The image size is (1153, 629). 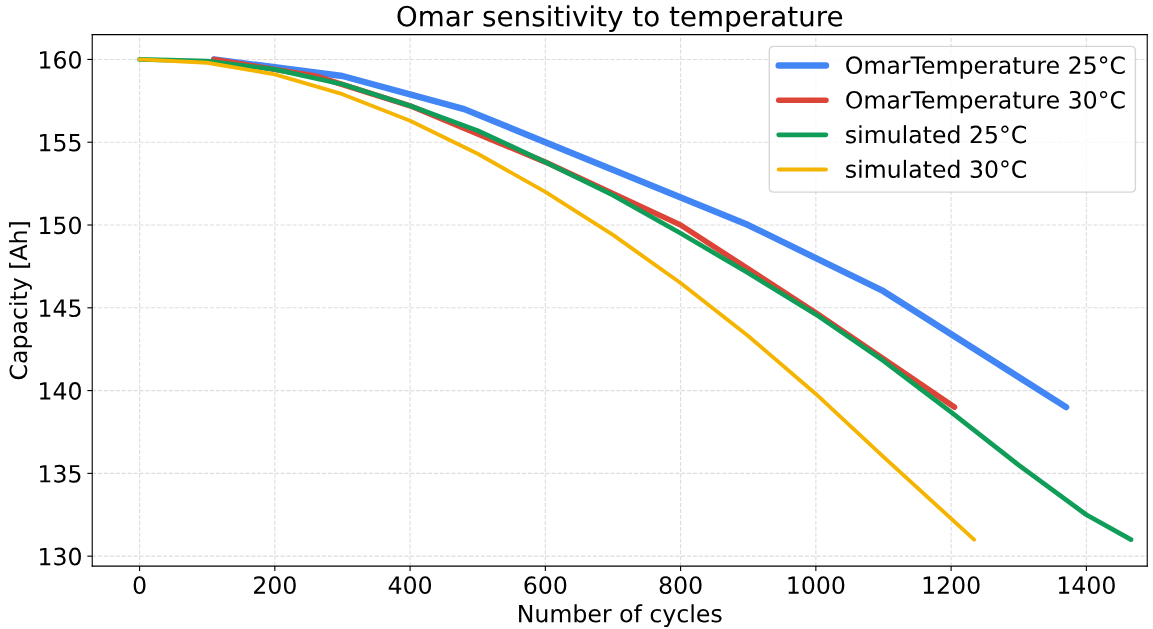 I want to click on y-tick-label: 160, so click(x=60, y=59).